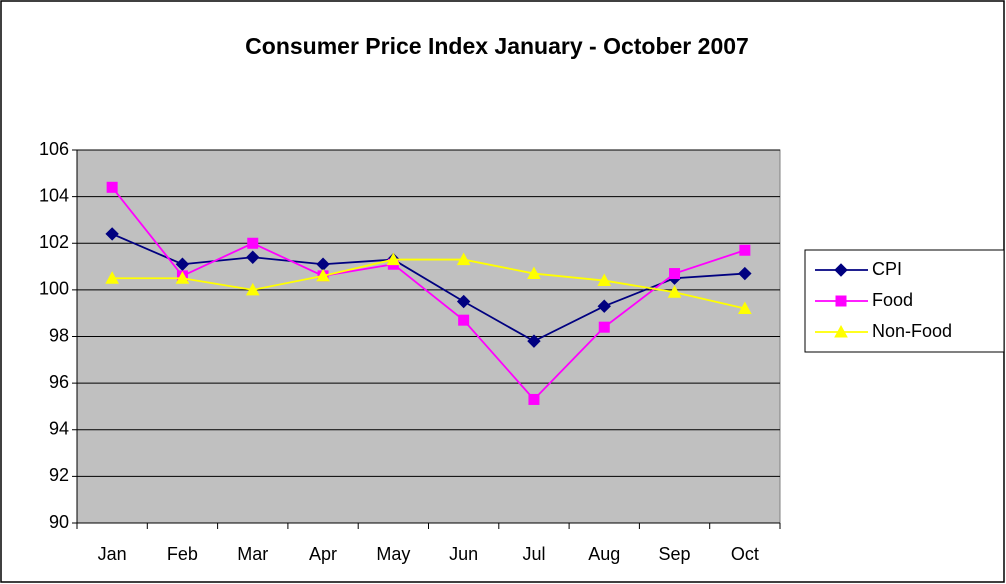 This screenshot has width=1006, height=584. What do you see at coordinates (59, 382) in the screenshot?
I see `y-tick-label: 96` at bounding box center [59, 382].